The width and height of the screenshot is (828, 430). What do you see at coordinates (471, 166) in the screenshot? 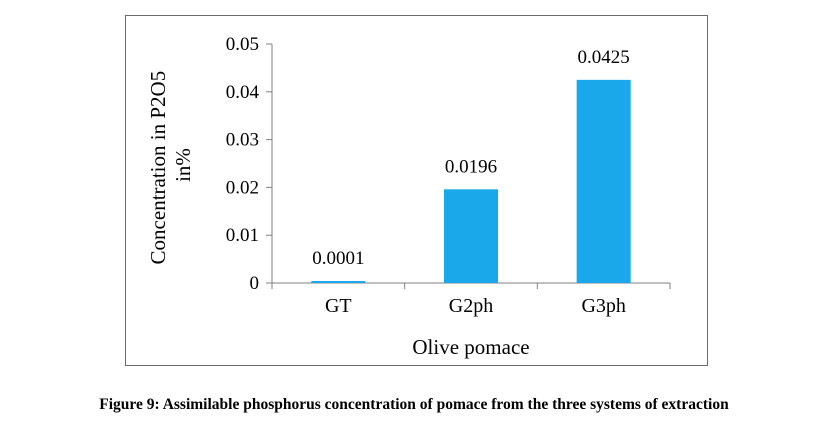
I see `data-label-g2ph: 0.0196` at bounding box center [471, 166].